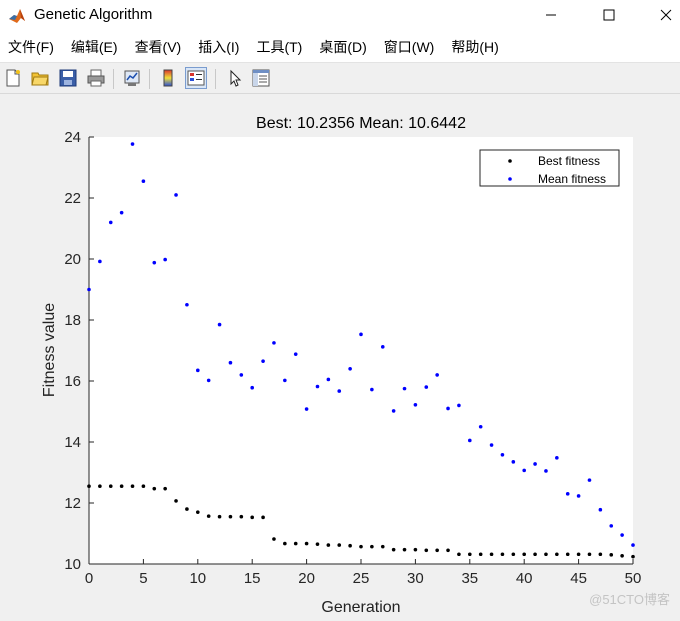  Describe the element at coordinates (89, 578) in the screenshot. I see `x-tick-label: 0` at that location.